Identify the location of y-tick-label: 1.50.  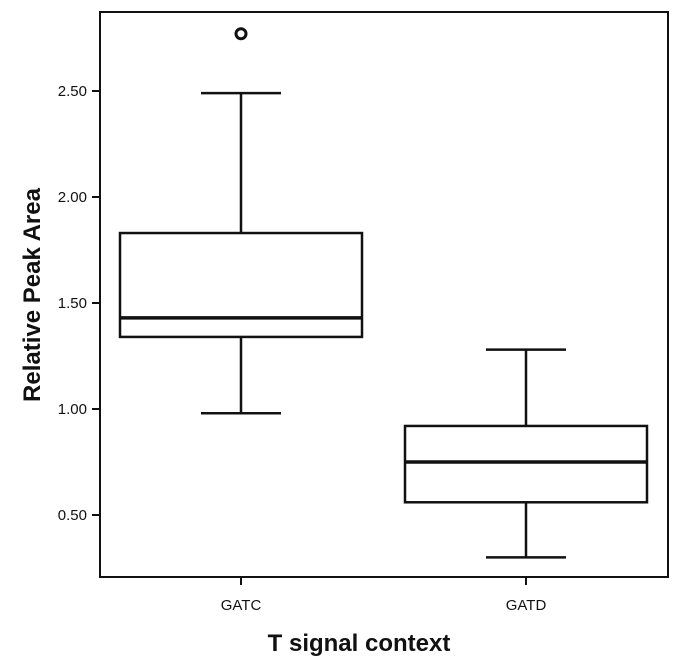
(72, 303).